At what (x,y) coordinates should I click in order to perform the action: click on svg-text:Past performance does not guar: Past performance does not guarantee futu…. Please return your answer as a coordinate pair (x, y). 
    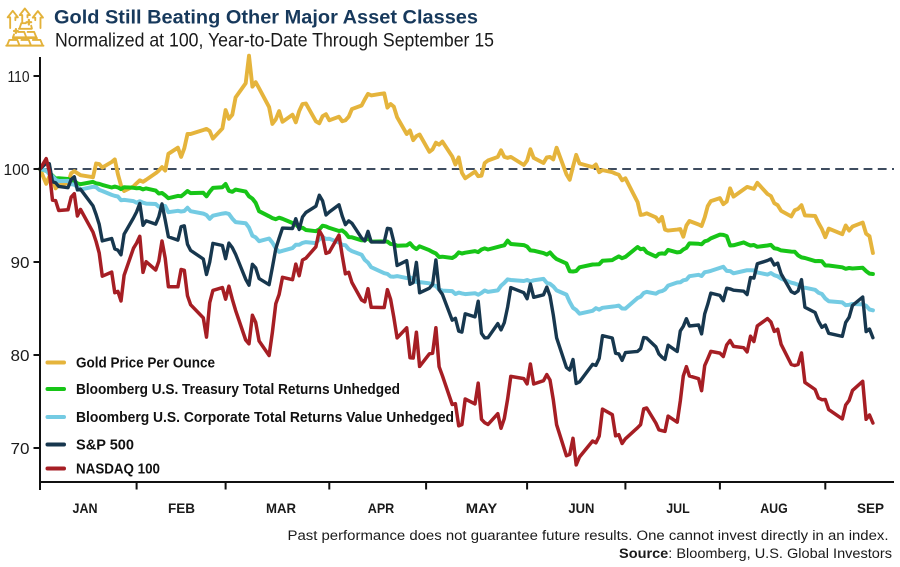
    Looking at the image, I should click on (588, 536).